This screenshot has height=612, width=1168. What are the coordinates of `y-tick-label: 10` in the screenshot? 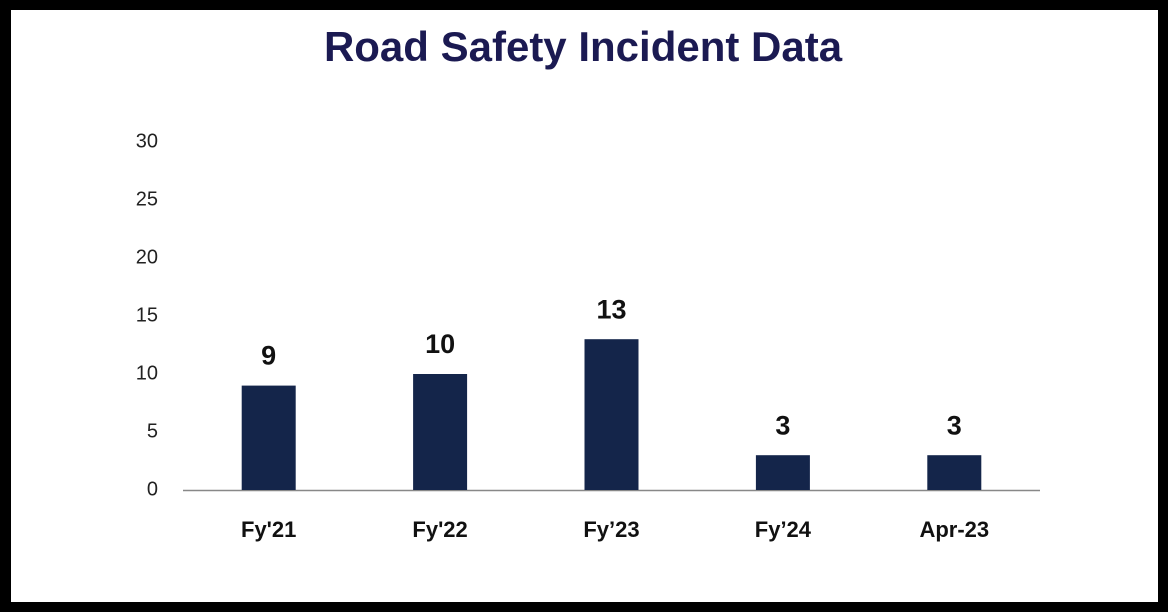 It's located at (147, 373).